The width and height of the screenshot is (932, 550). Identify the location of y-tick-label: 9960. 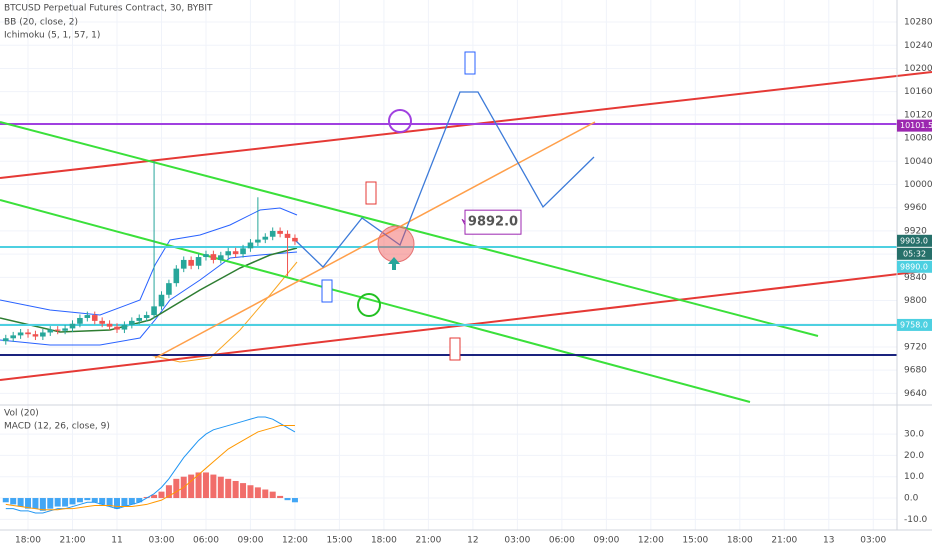
(915, 208).